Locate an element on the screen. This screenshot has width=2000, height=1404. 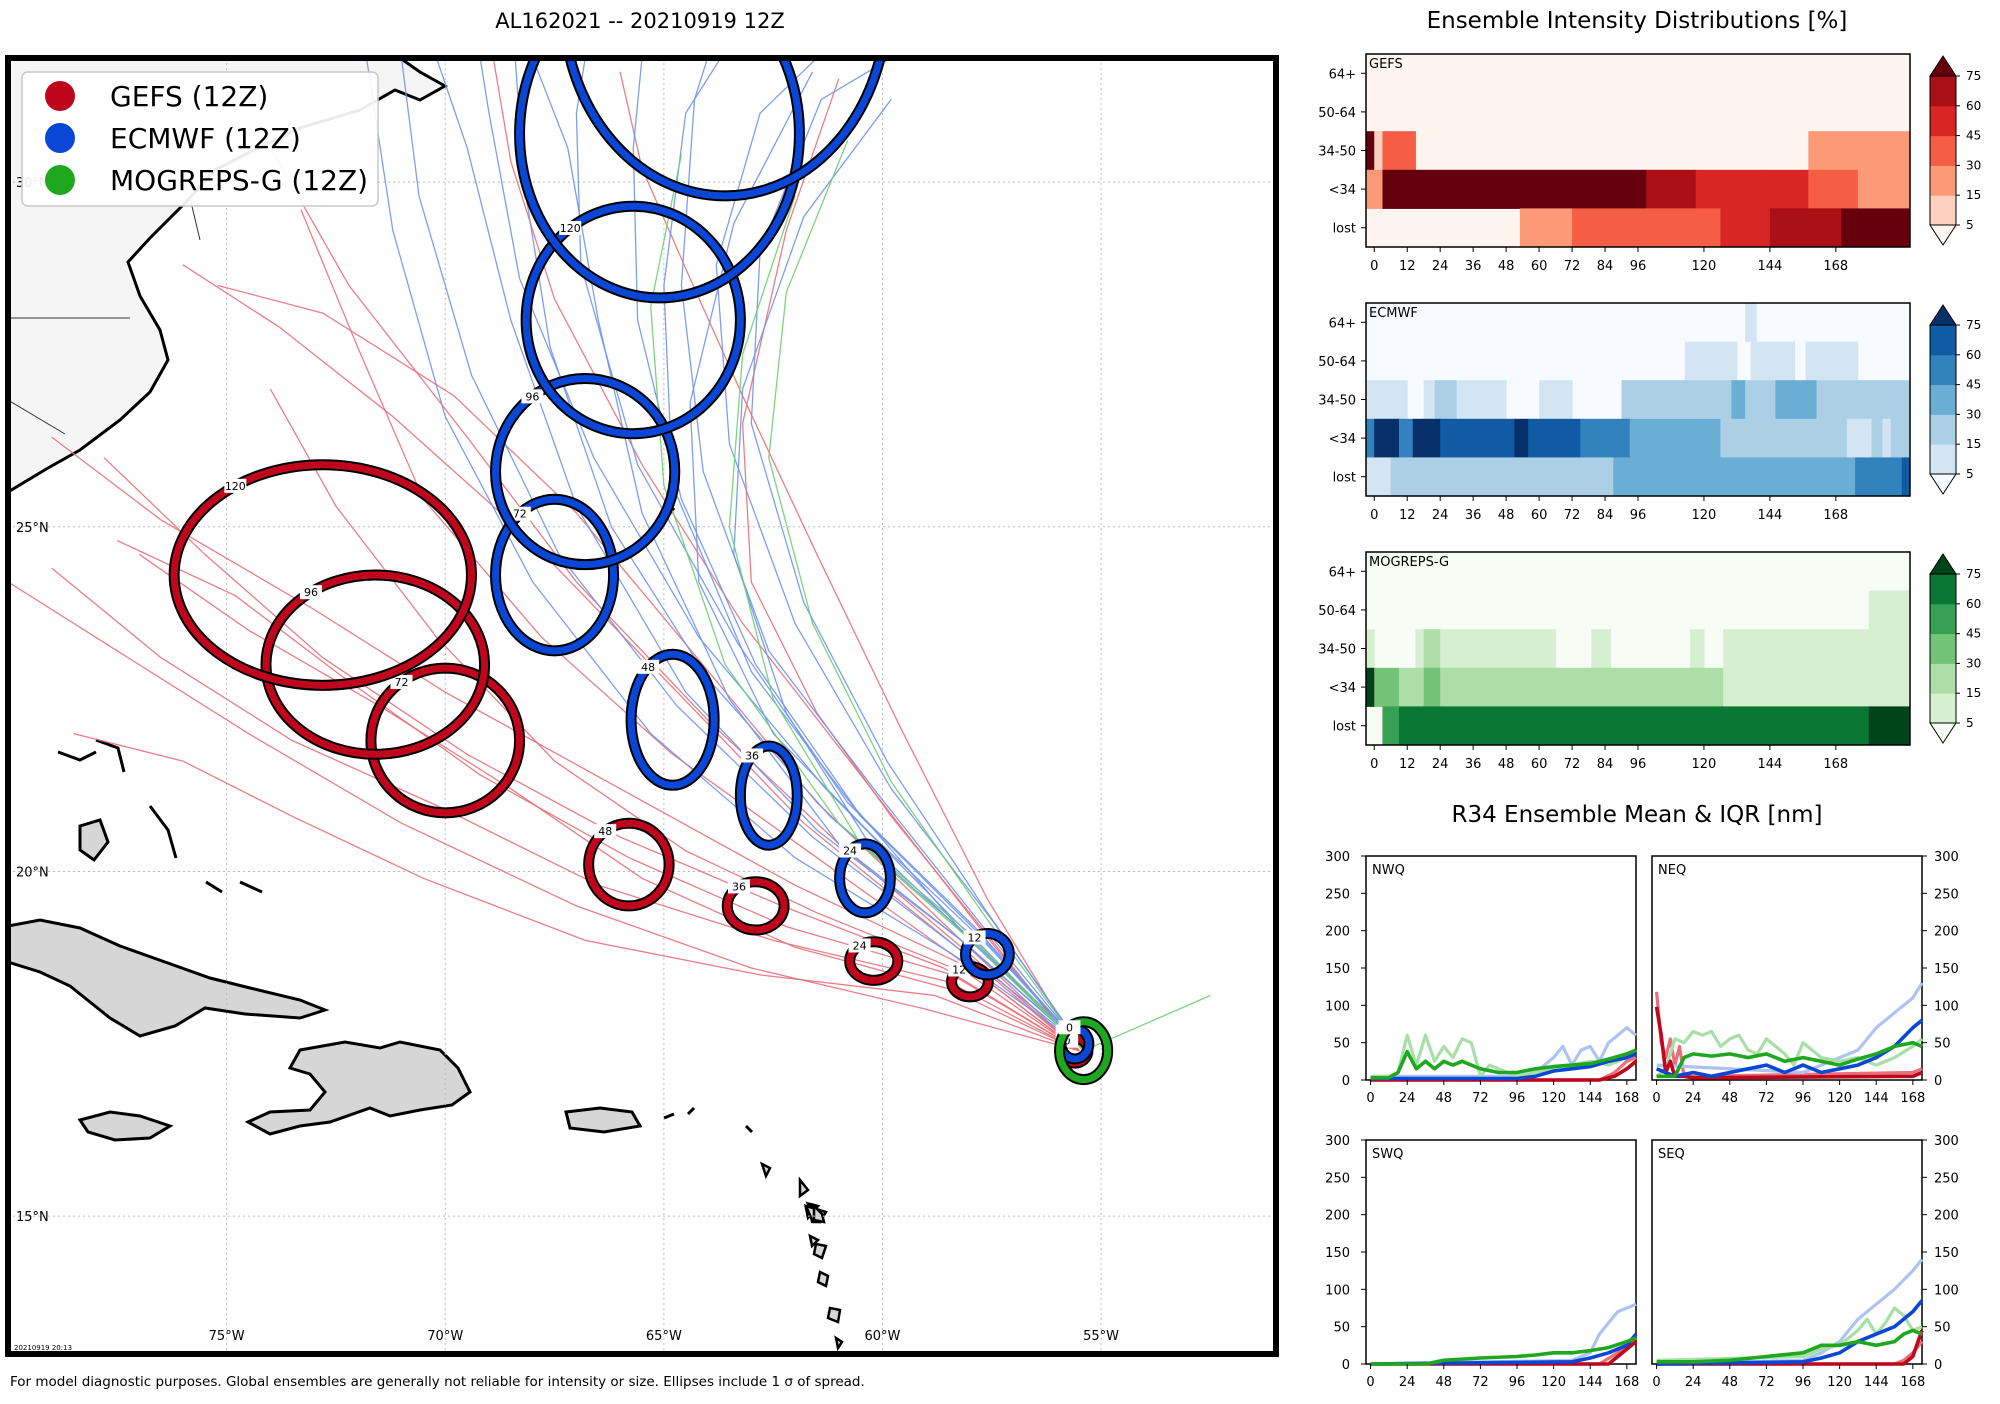
r34-x-tick: 24 is located at coordinates (1407, 1382).